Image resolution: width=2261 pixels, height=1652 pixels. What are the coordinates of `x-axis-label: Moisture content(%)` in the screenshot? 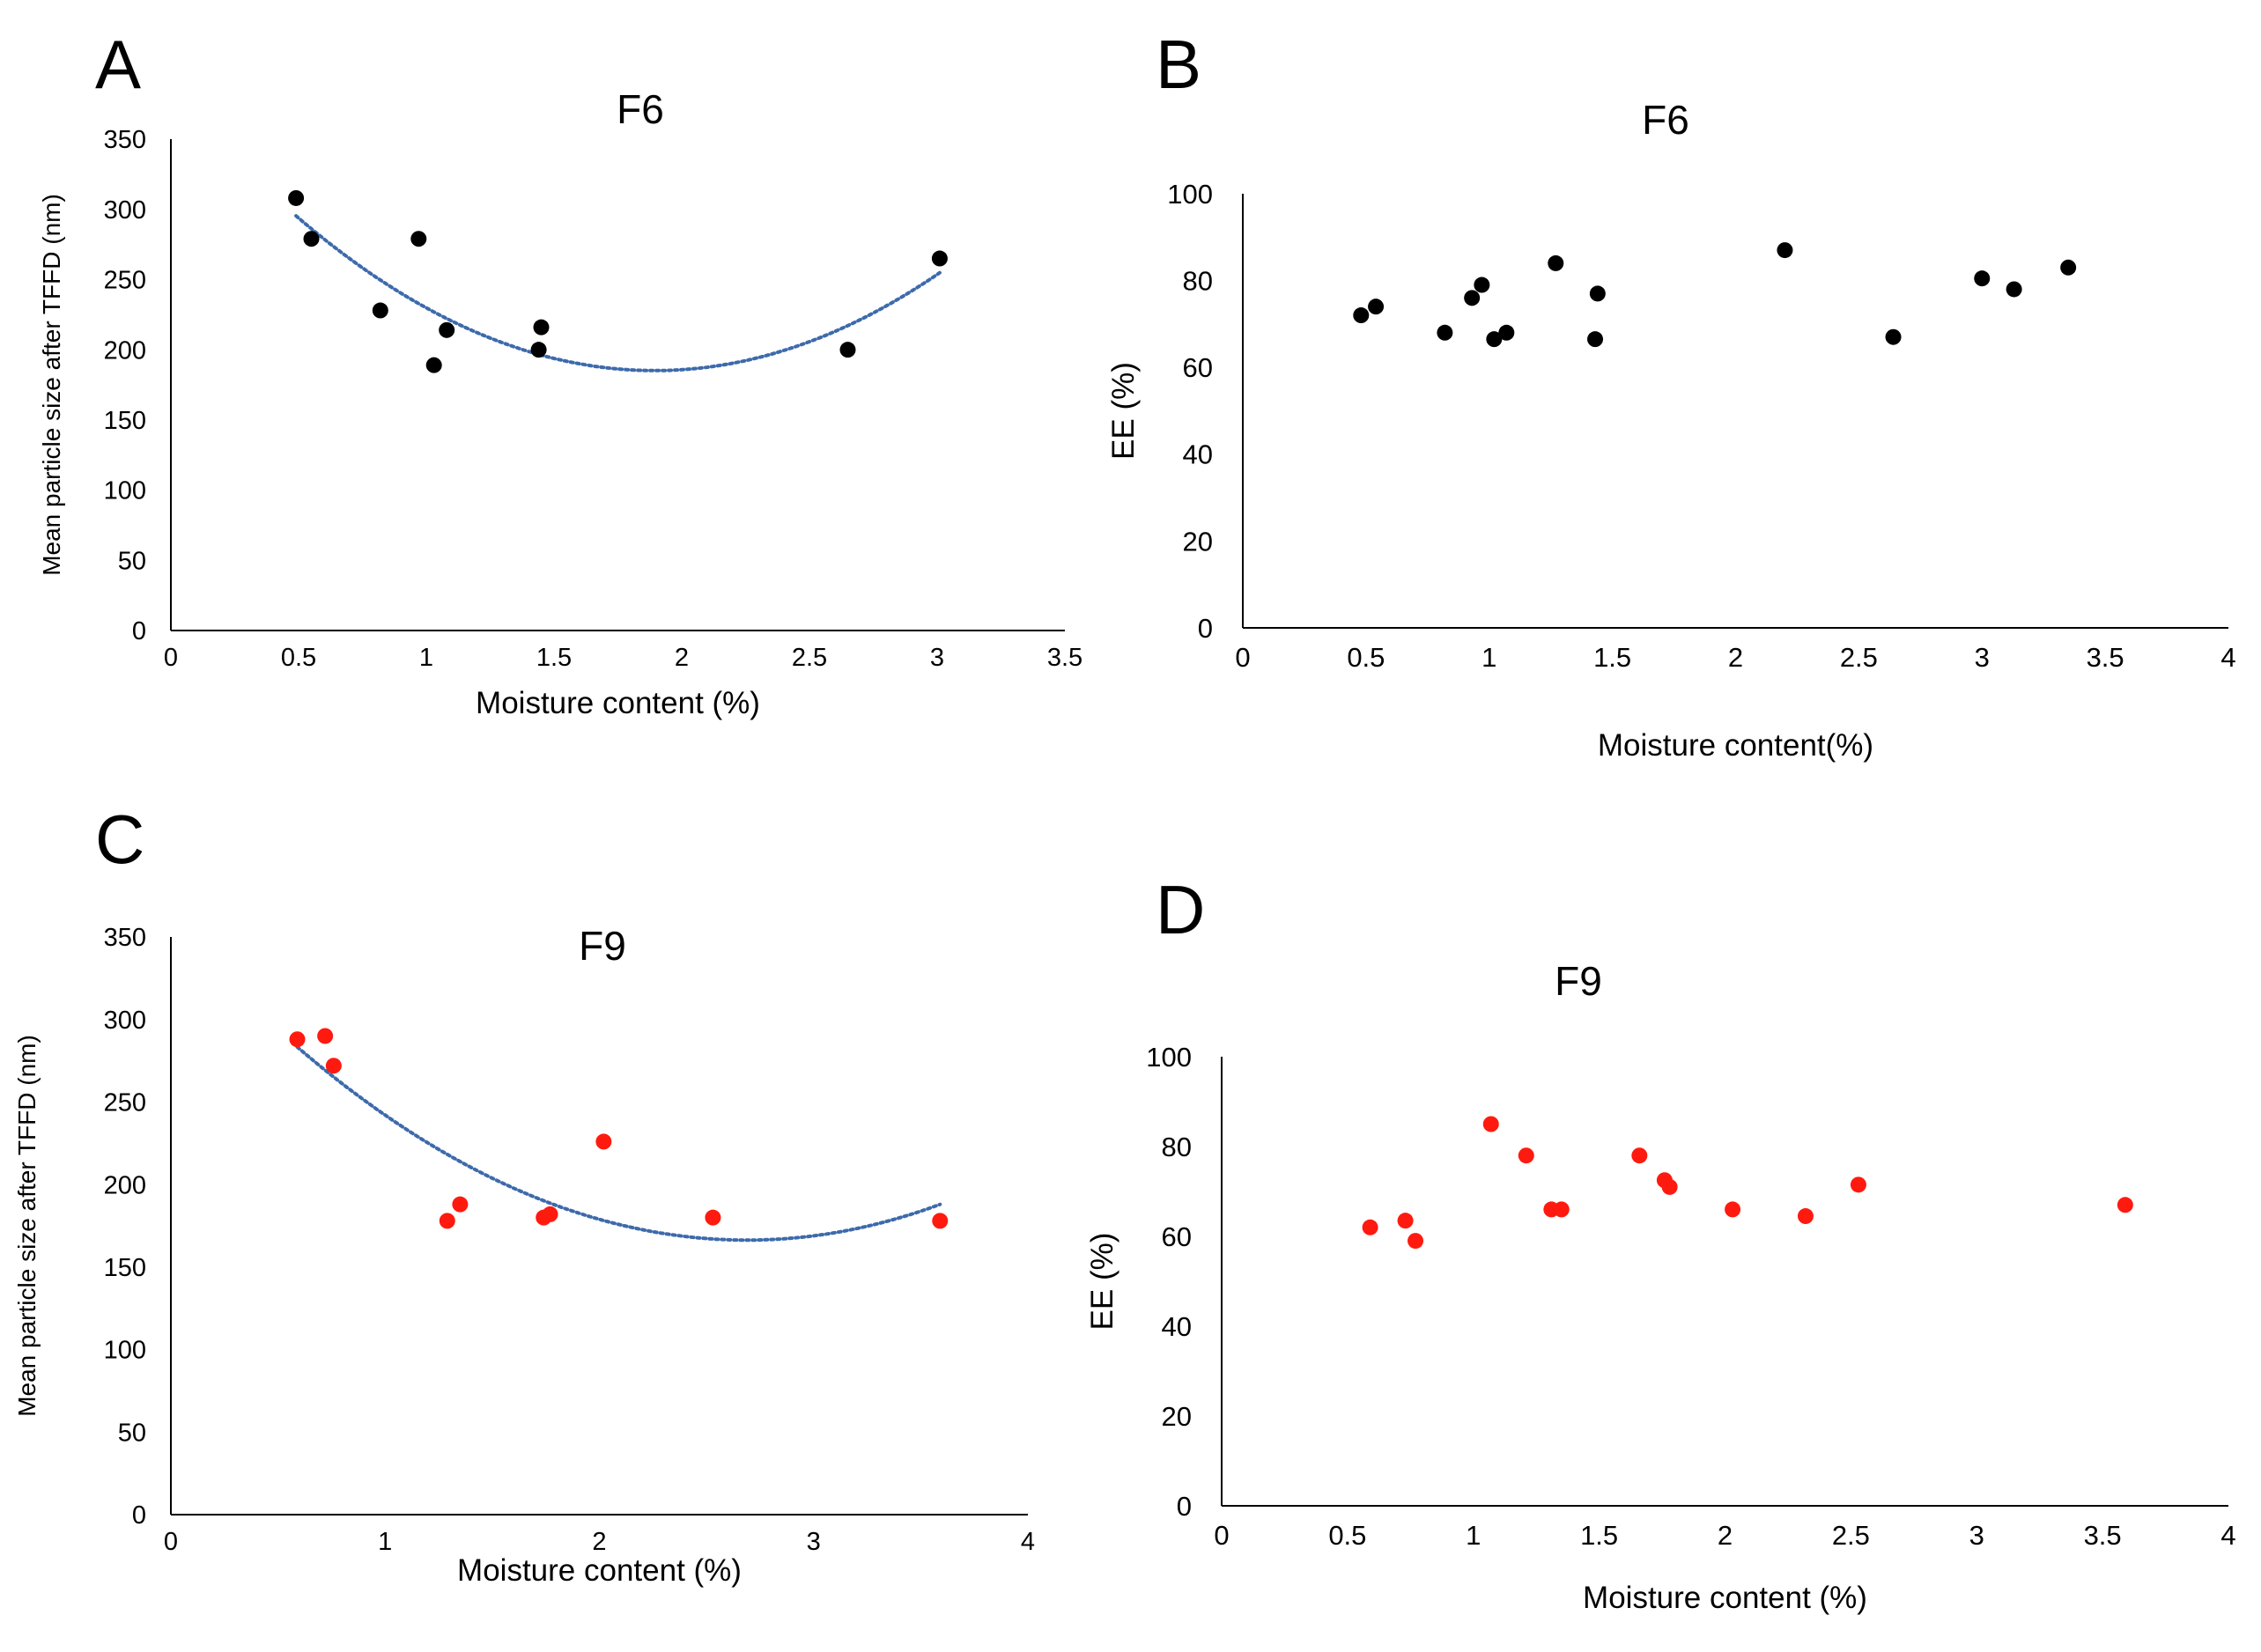 It's located at (1735, 745).